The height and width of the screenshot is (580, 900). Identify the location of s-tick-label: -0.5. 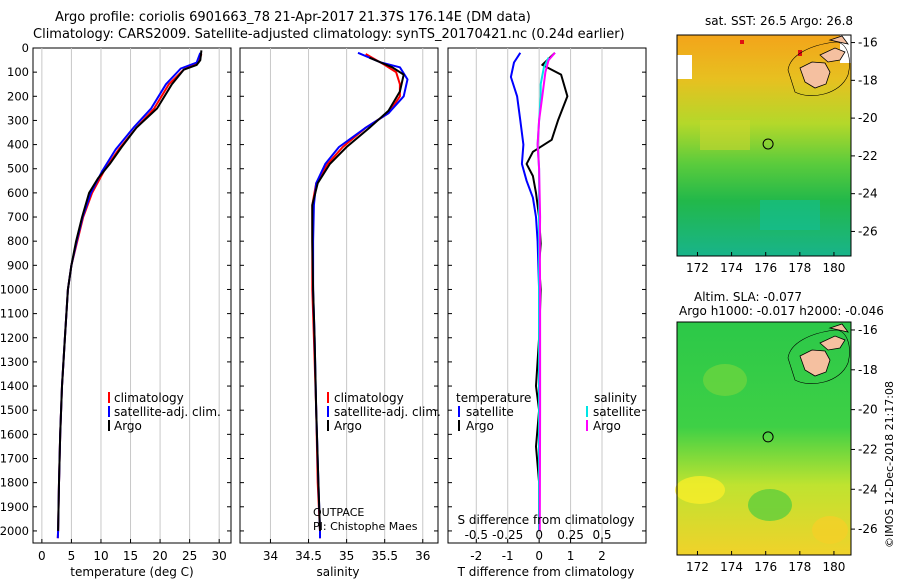
(476, 535).